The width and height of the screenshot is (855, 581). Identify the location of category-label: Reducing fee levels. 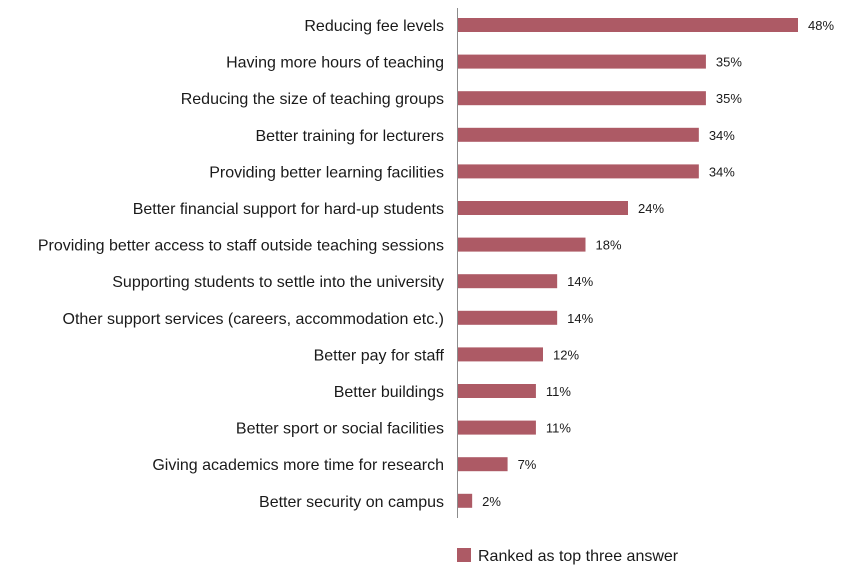
(374, 26).